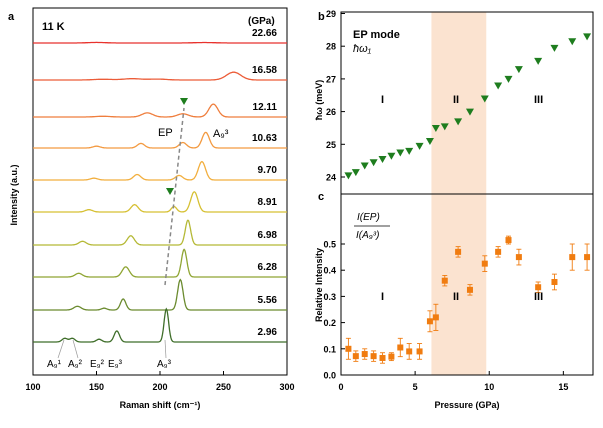  I want to click on pressure-label: 9.70, so click(268, 170).